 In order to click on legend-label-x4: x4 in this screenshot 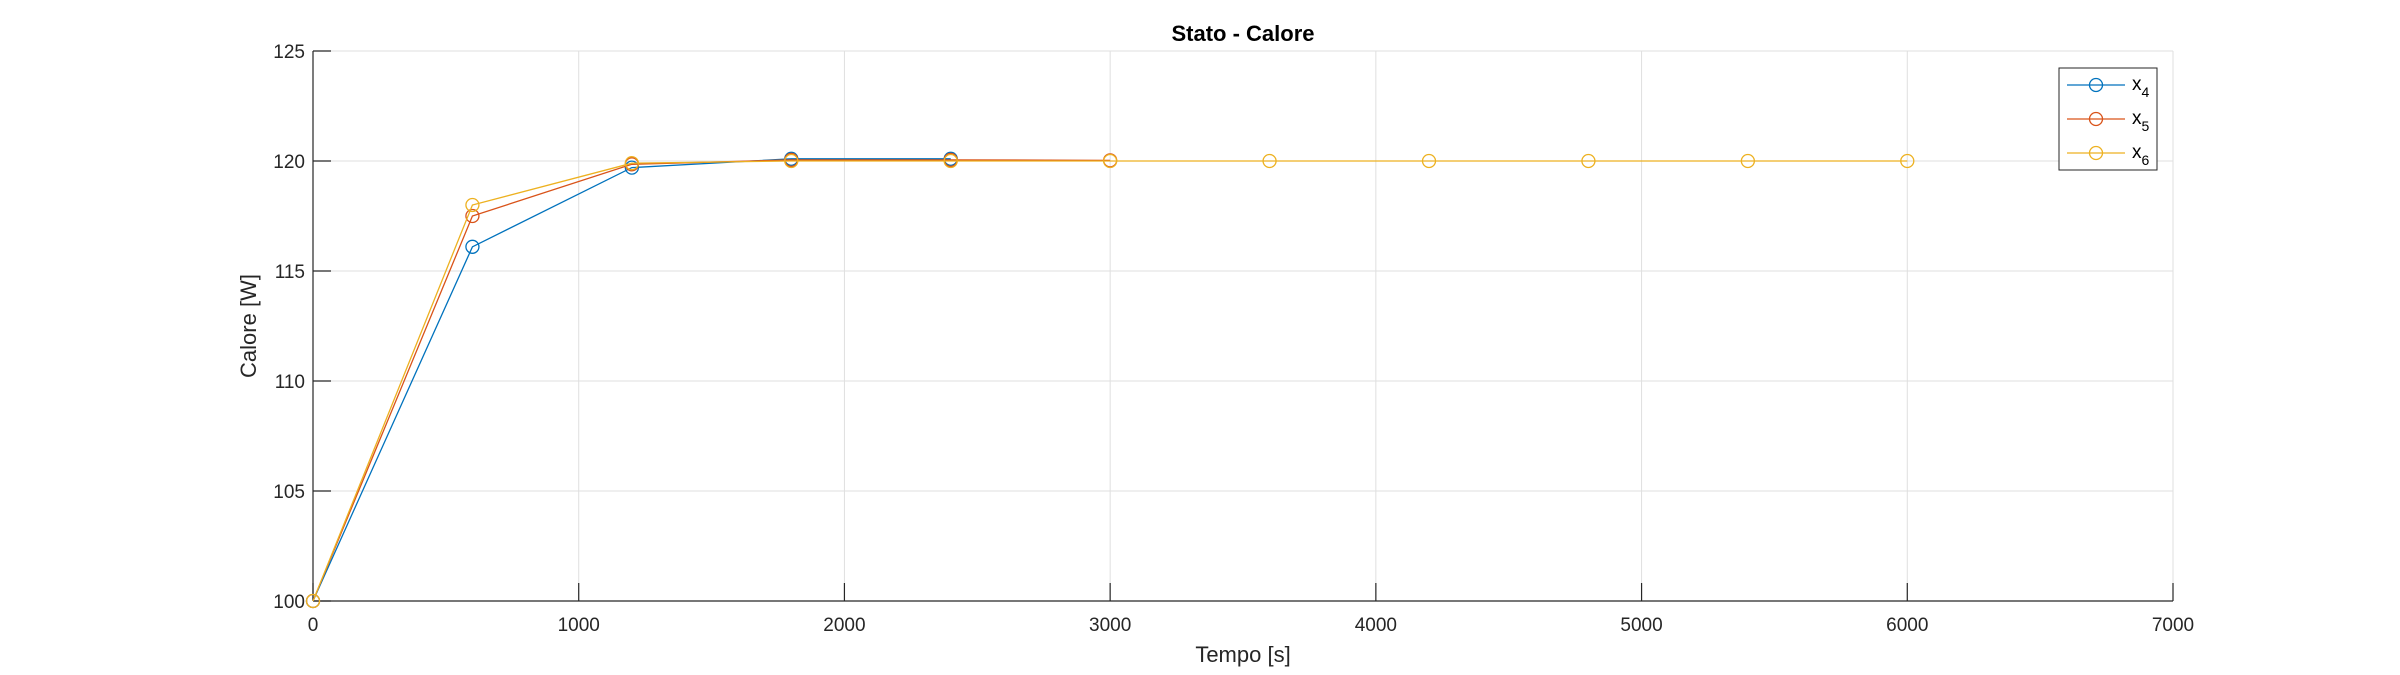, I will do `click(2141, 87)`.